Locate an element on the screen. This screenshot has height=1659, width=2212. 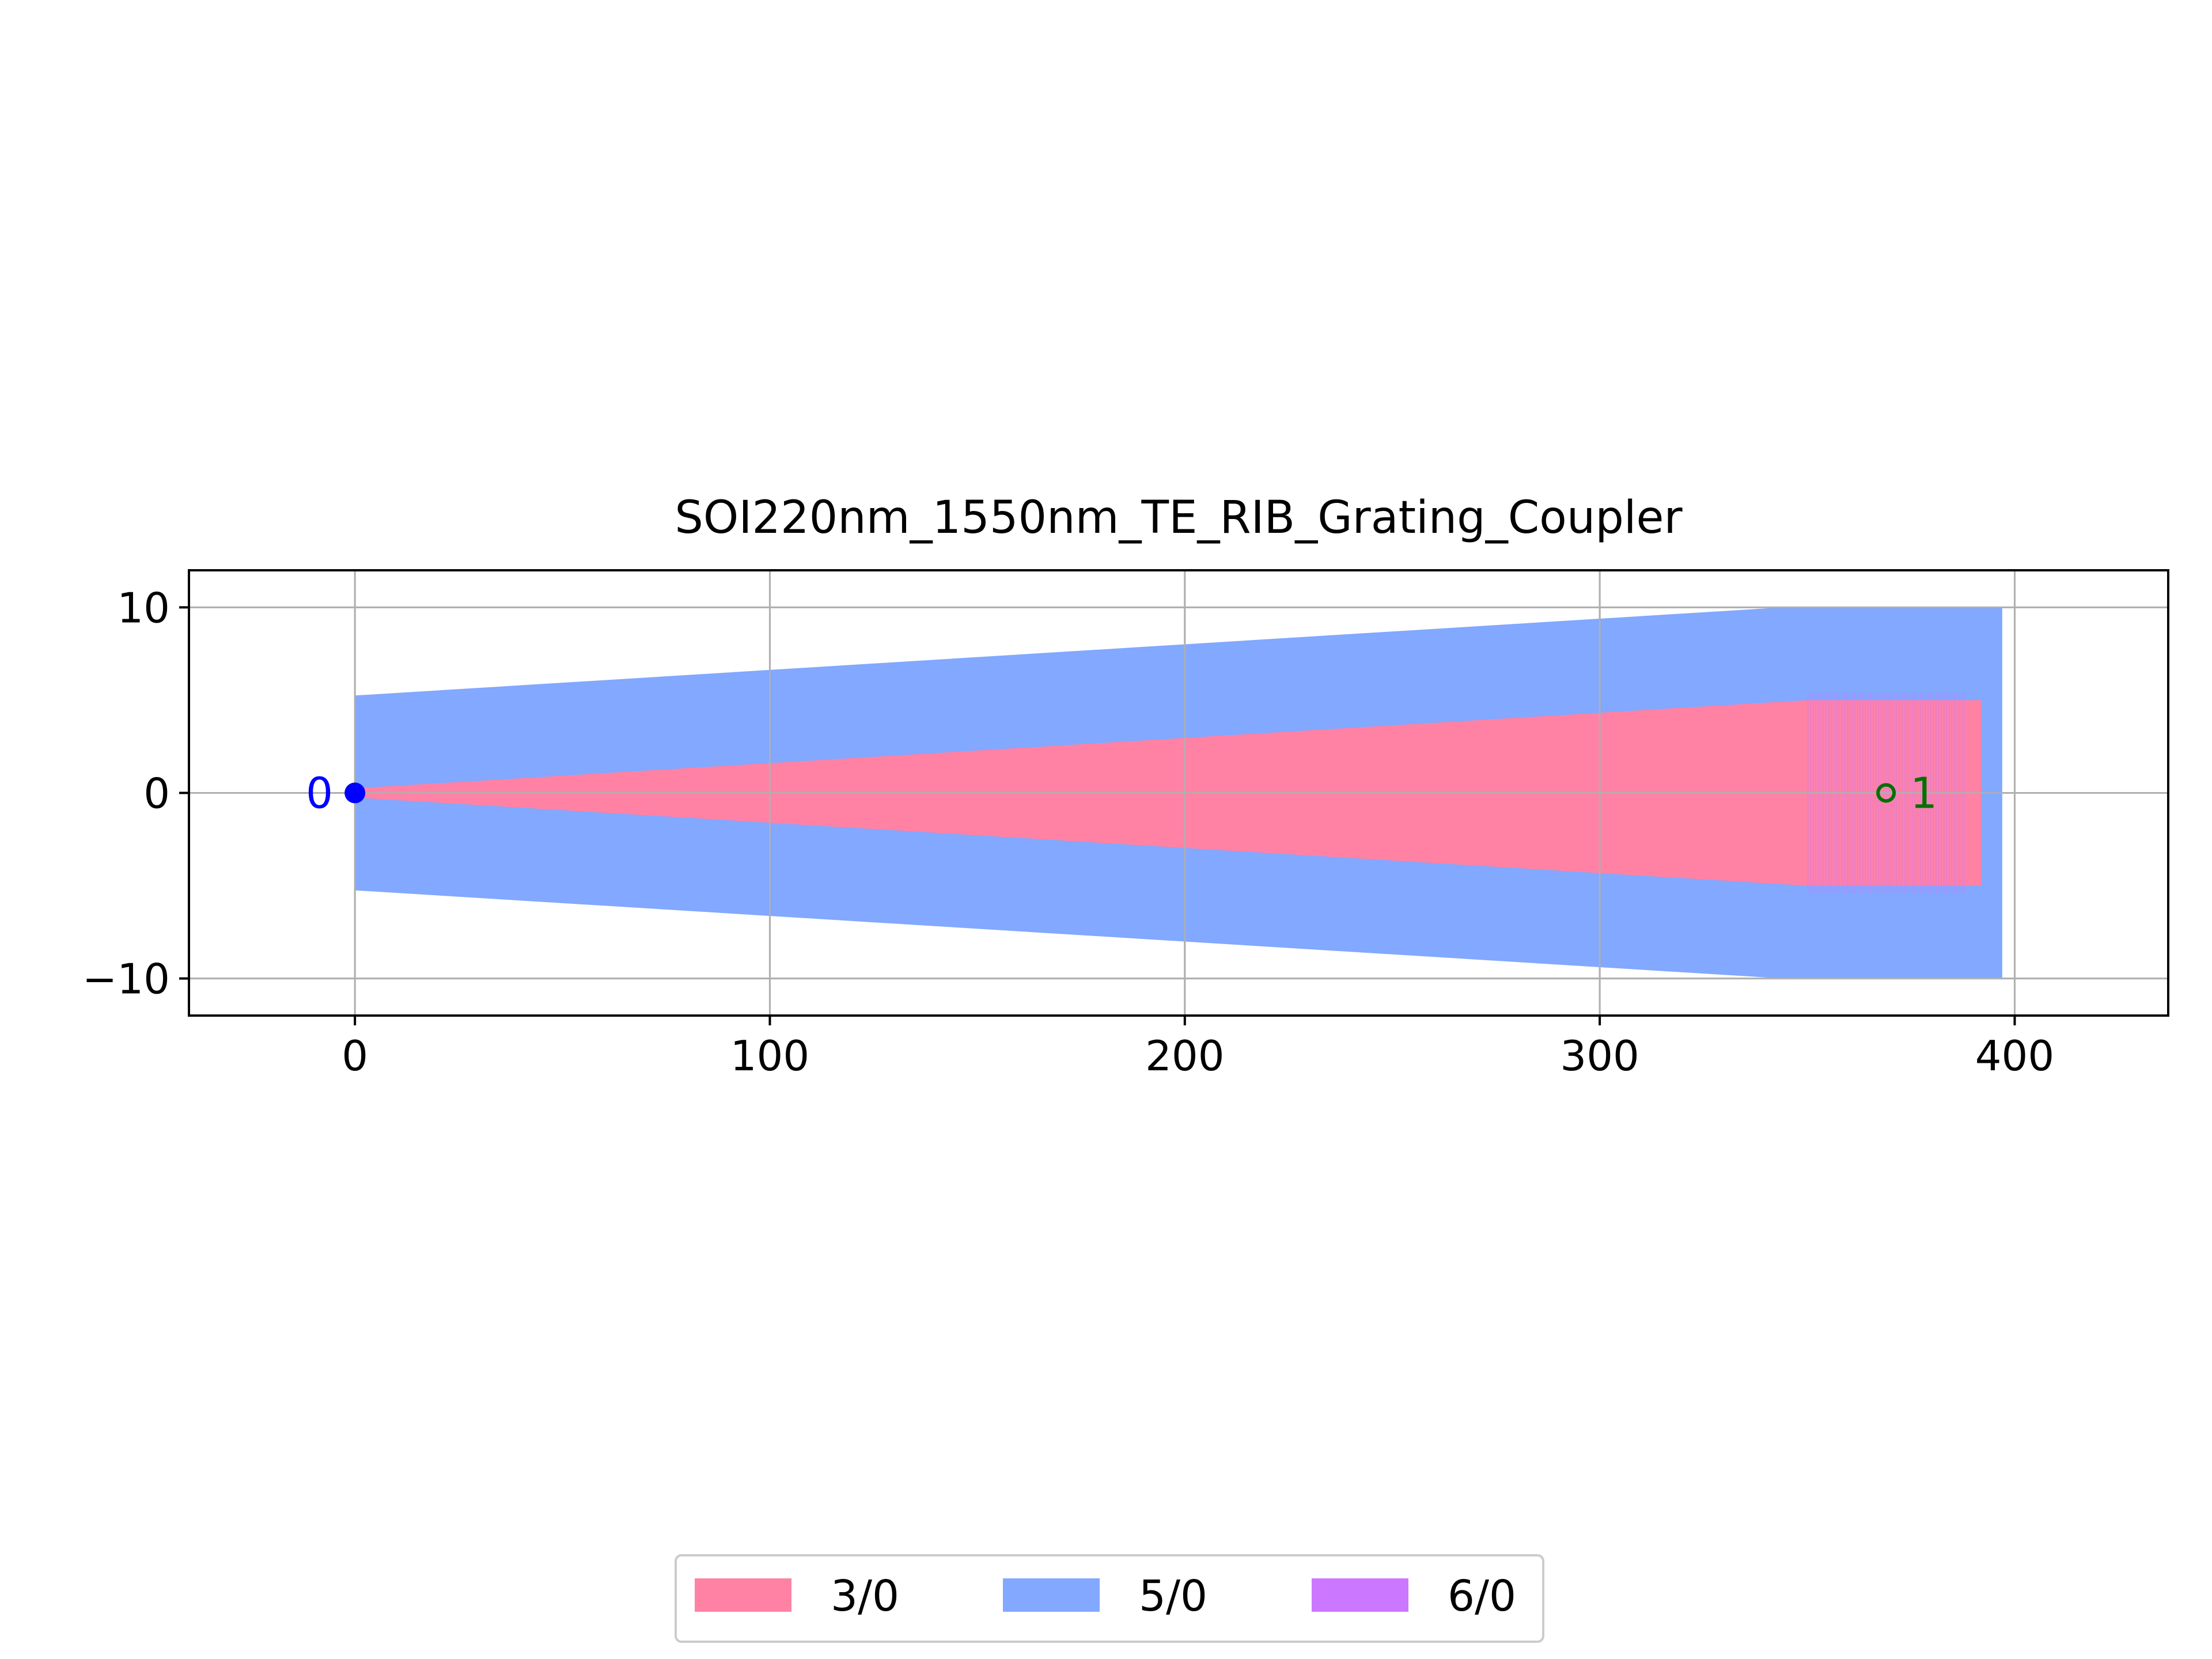
port-label-0: 0 is located at coordinates (319, 794).